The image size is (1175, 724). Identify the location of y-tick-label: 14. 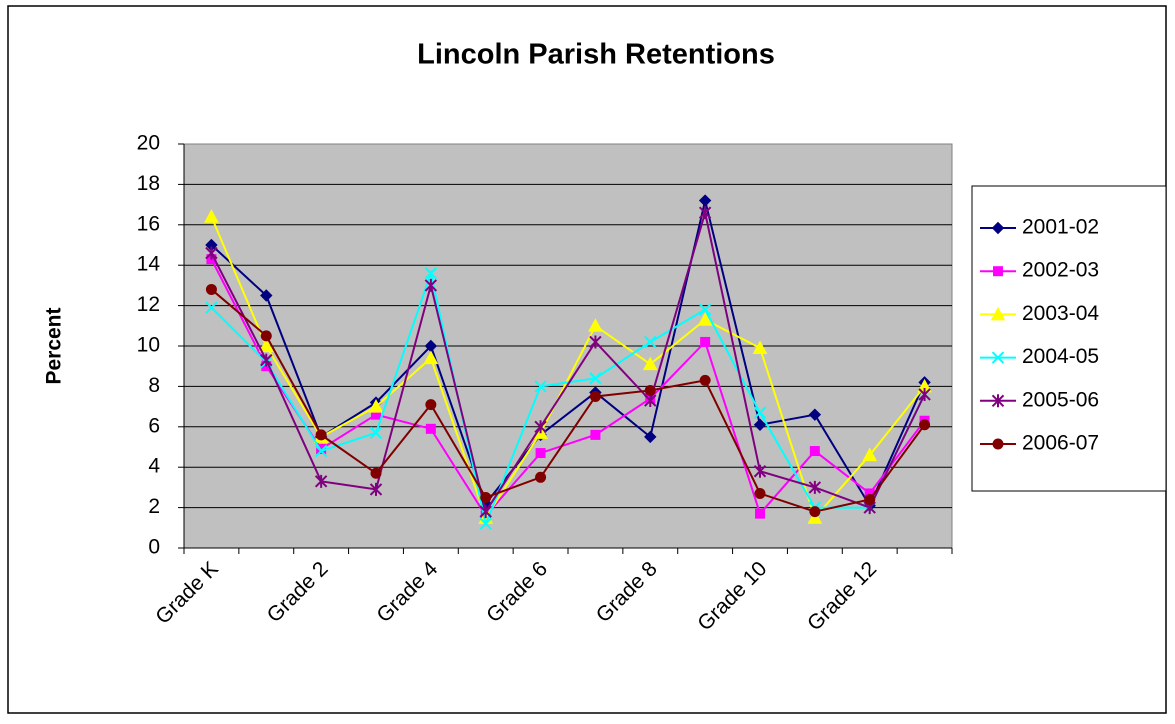
(149, 264).